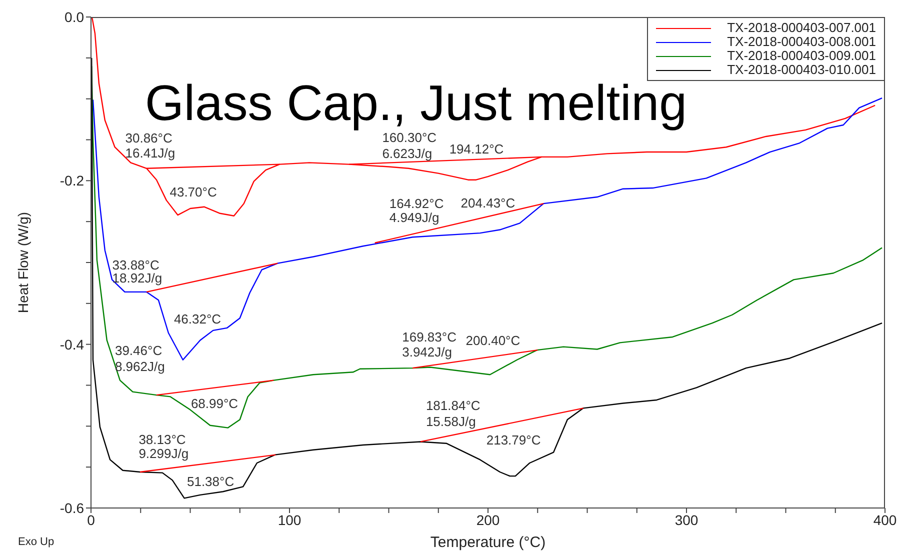 The width and height of the screenshot is (902, 553). Describe the element at coordinates (476, 148) in the screenshot. I see `annotation: 194.12°C` at that location.